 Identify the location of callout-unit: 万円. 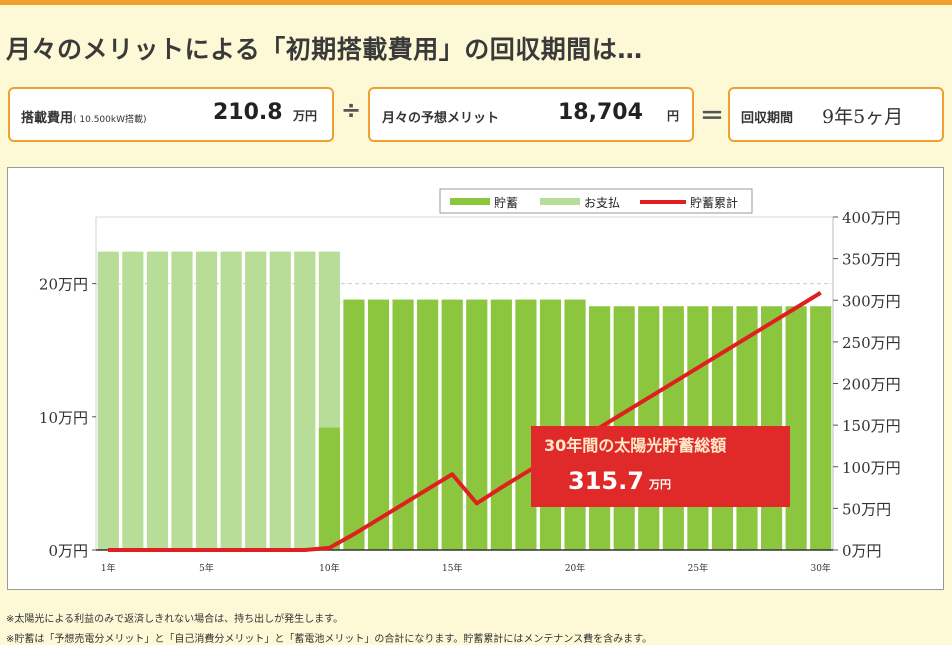
(659, 484).